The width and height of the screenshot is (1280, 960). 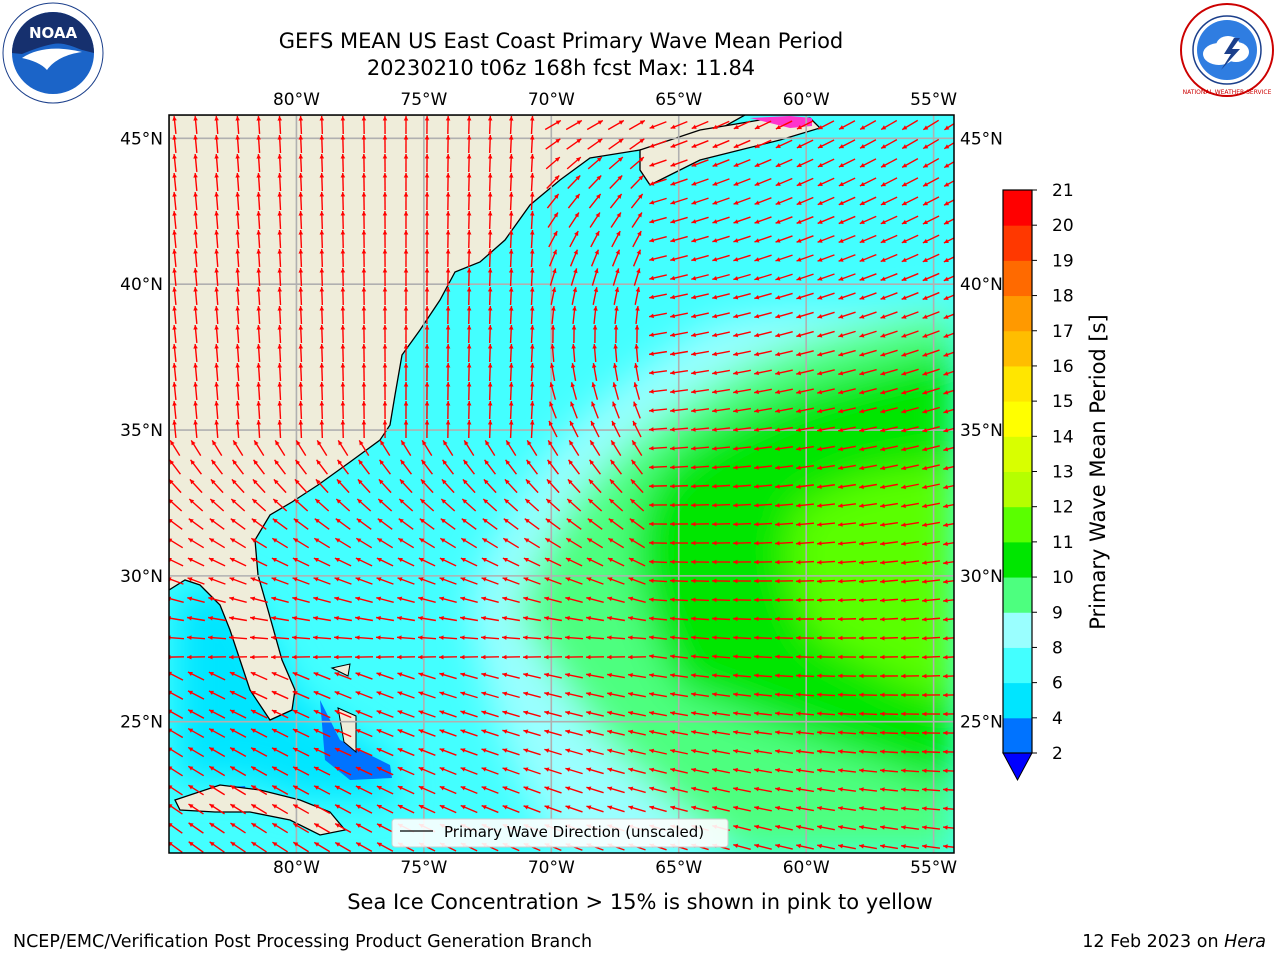 I want to click on colorbar-tick-label: 12, so click(x=1063, y=508).